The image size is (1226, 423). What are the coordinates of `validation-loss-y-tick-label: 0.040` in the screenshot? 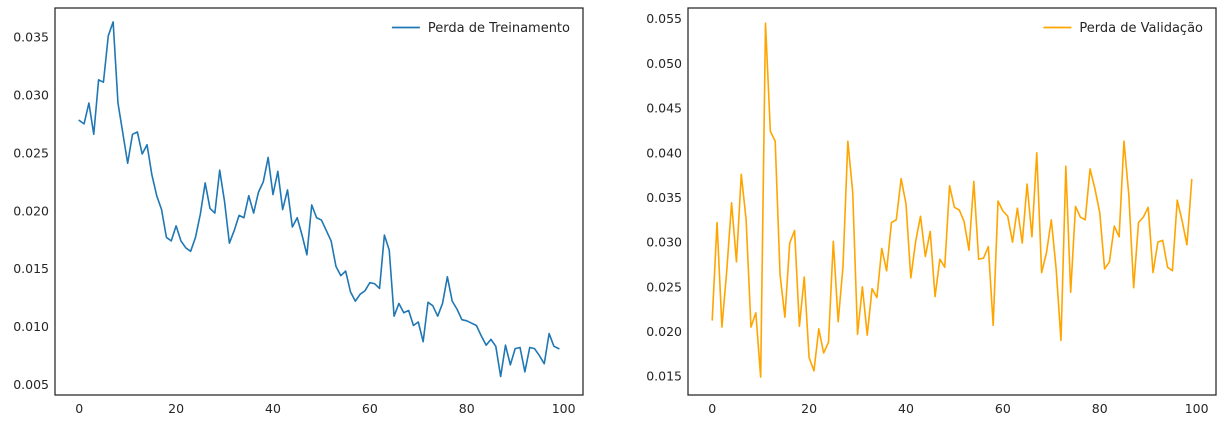 It's located at (664, 152).